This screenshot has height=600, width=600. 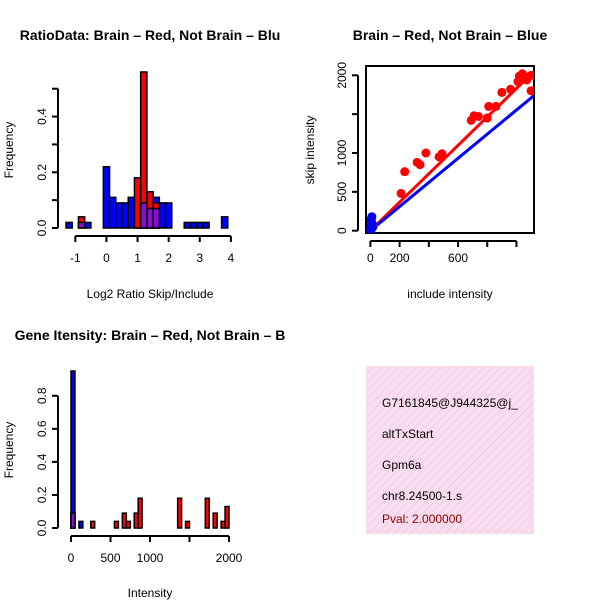 What do you see at coordinates (42, 172) in the screenshot?
I see `ratio-y-tick-label: 0.2` at bounding box center [42, 172].